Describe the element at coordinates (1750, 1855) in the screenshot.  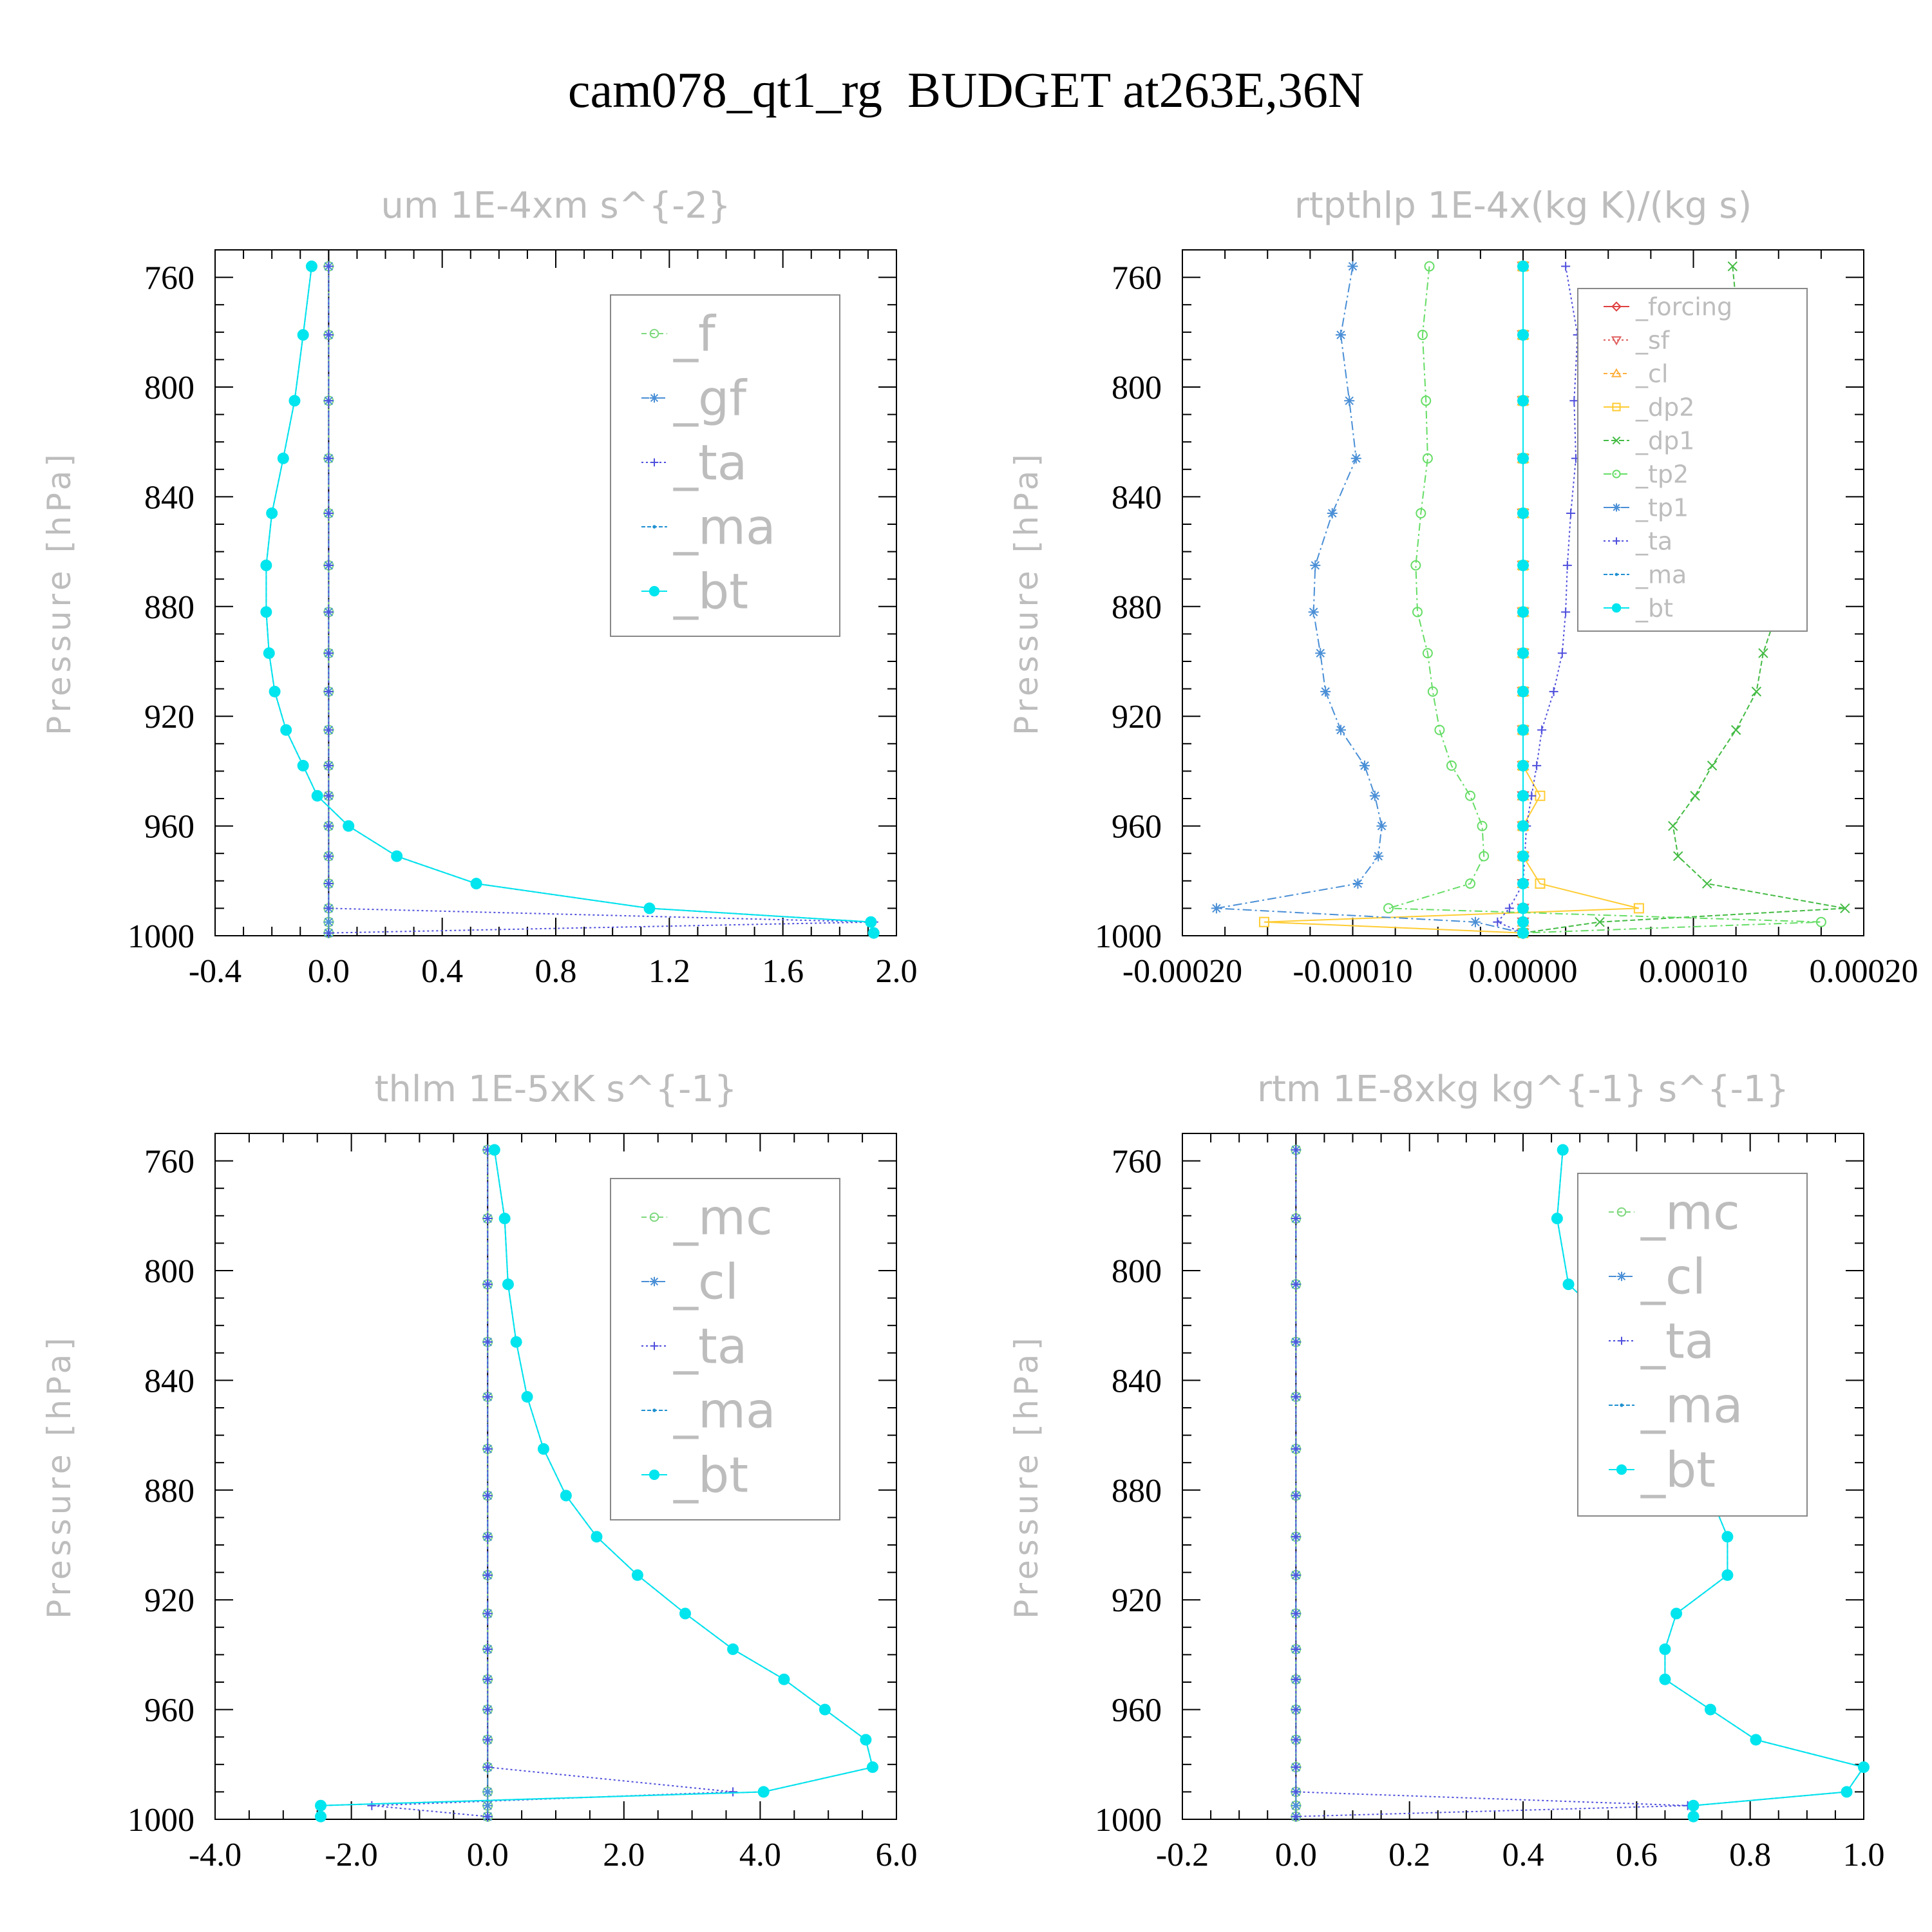
I see `x-tick-label: 0.8` at that location.